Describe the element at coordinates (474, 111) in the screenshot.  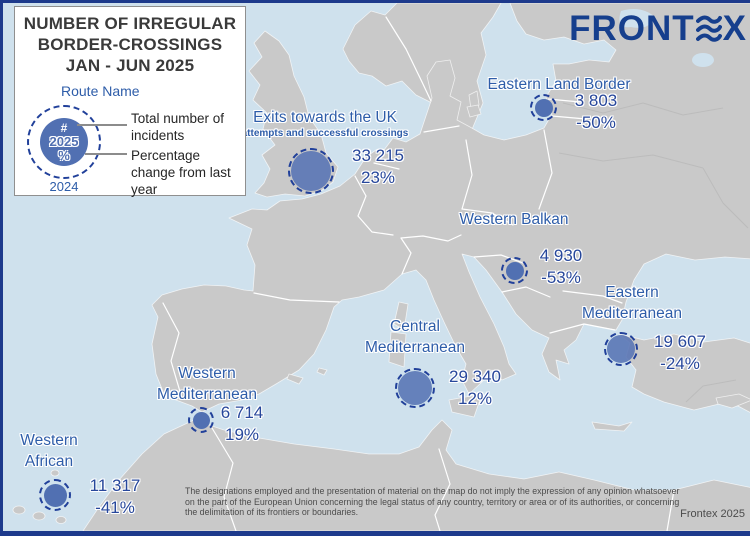
I see `land-zealand` at that location.